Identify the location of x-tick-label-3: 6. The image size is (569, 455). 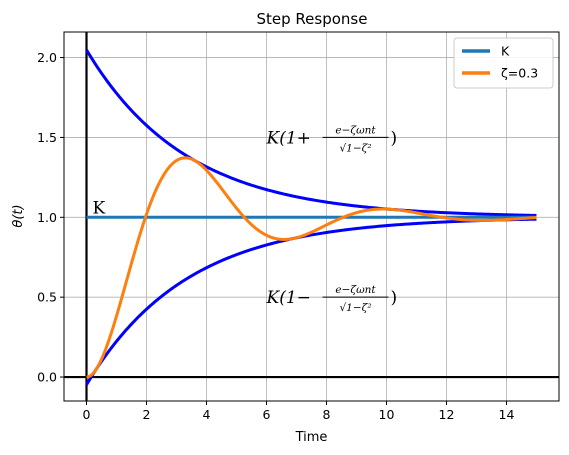
(267, 414).